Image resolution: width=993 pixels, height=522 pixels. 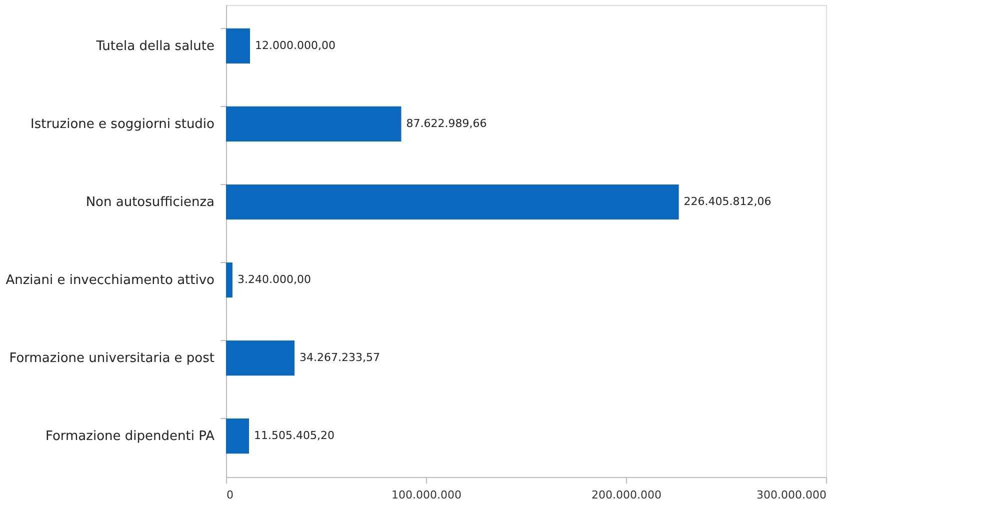 I want to click on y-tick-label: Anziani e invecchiamento attivo, so click(x=110, y=280).